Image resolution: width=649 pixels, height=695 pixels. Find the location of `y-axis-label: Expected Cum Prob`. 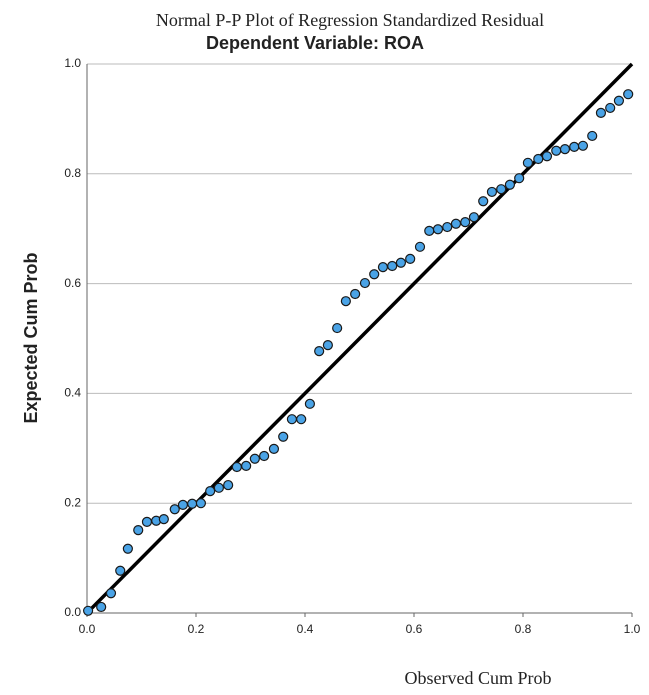

y-axis-label: Expected Cum Prob is located at coordinates (31, 337).